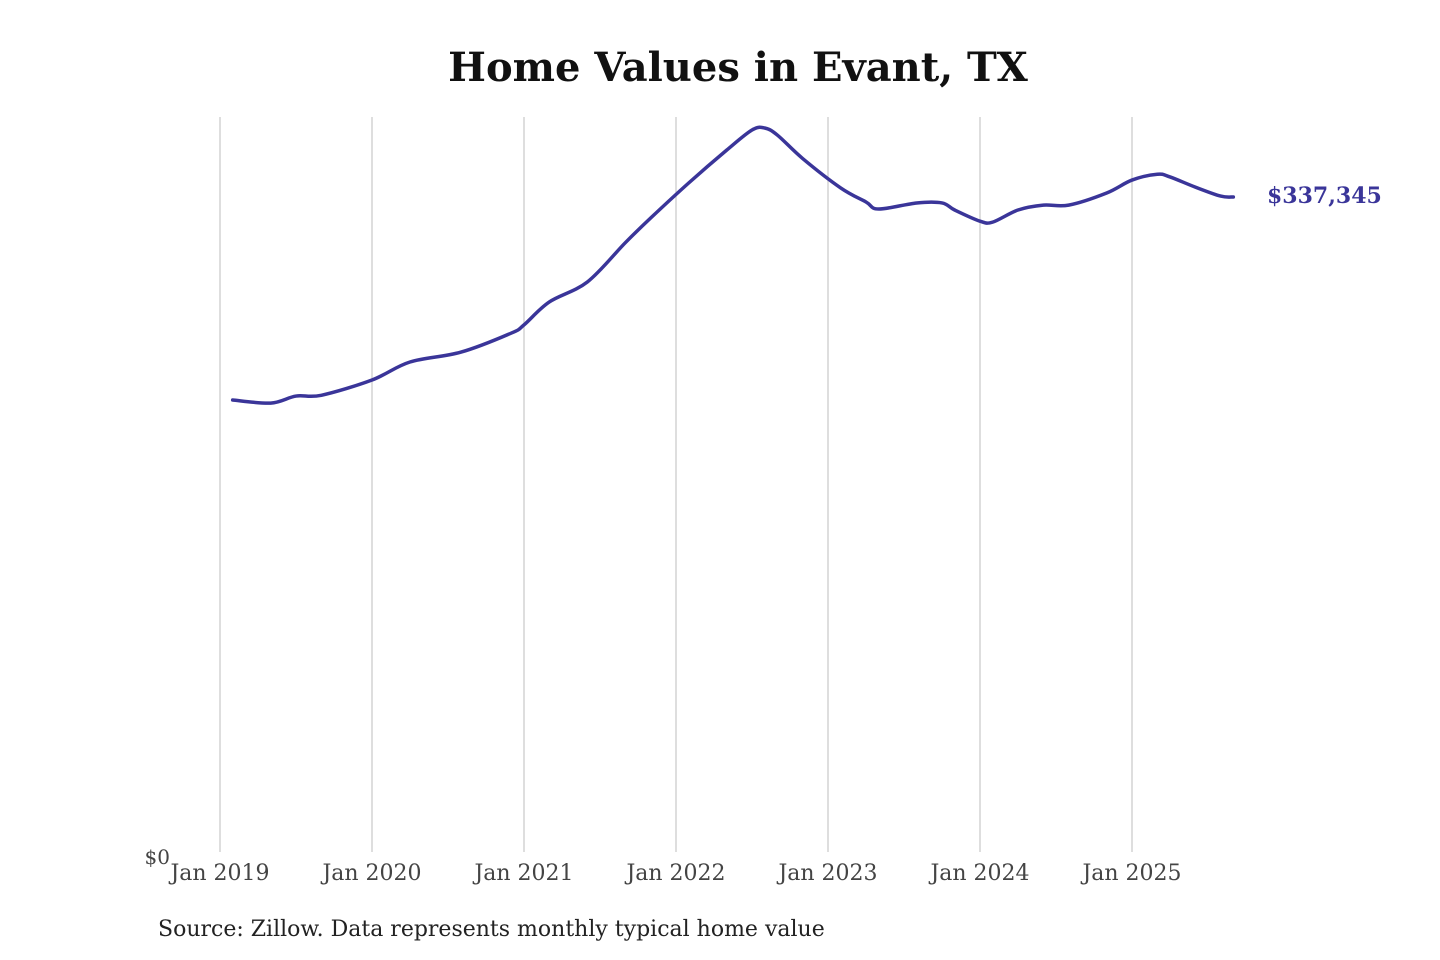 The width and height of the screenshot is (1440, 960). What do you see at coordinates (157, 857) in the screenshot?
I see `y-tick-label: $0` at bounding box center [157, 857].